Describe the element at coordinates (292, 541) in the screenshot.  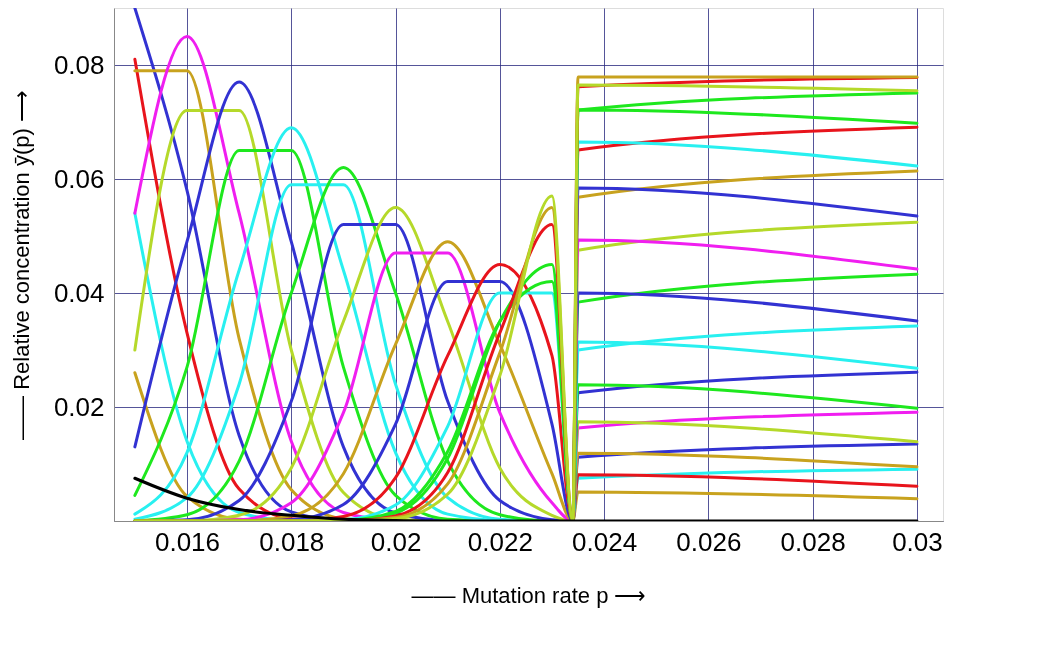
I see `x-tick-label: 0.018` at that location.